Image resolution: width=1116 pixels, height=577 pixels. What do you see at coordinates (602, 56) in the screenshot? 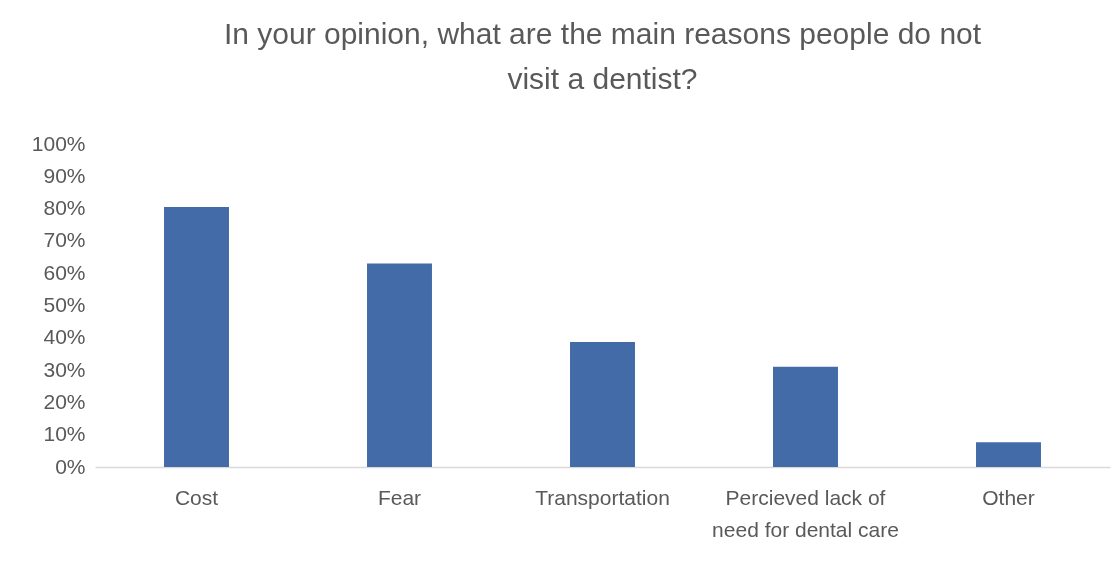
I see `chart-title: In your opinion, what are the main reasons people do not visit a dentist?` at bounding box center [602, 56].